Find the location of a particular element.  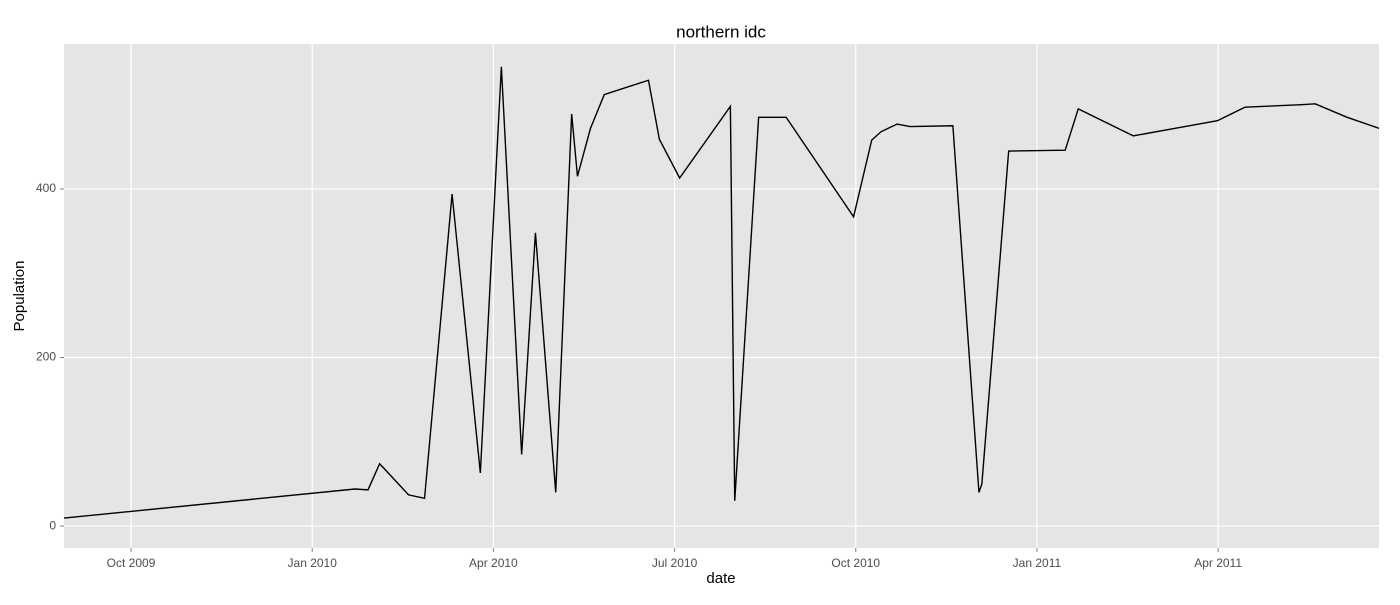

y-tick-label: 200 is located at coordinates (46, 357).